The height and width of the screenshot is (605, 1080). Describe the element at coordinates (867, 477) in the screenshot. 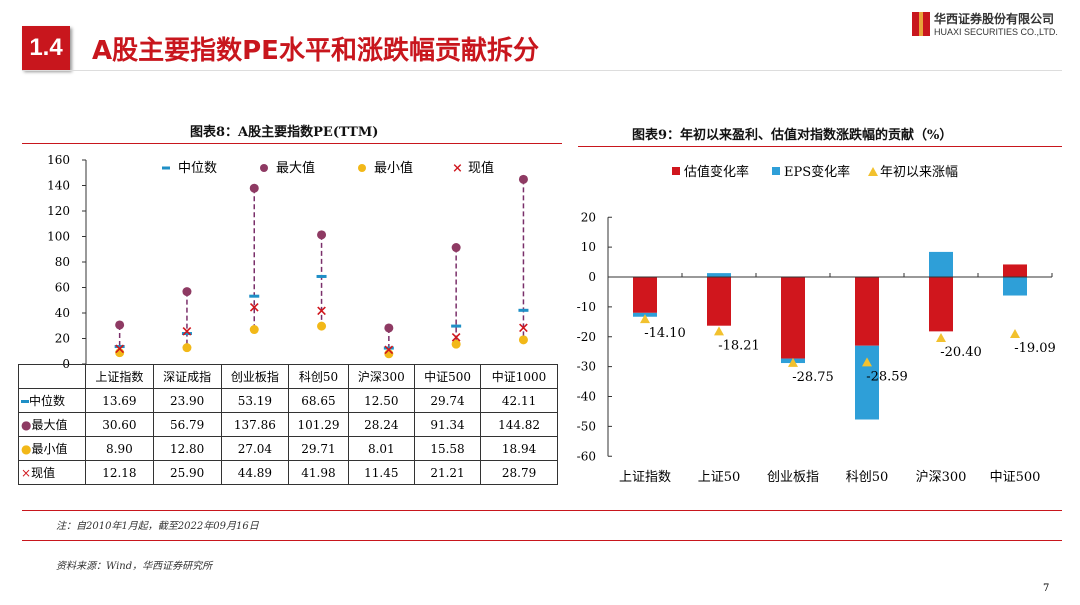

I see `c9-x-tick: 科创50` at that location.